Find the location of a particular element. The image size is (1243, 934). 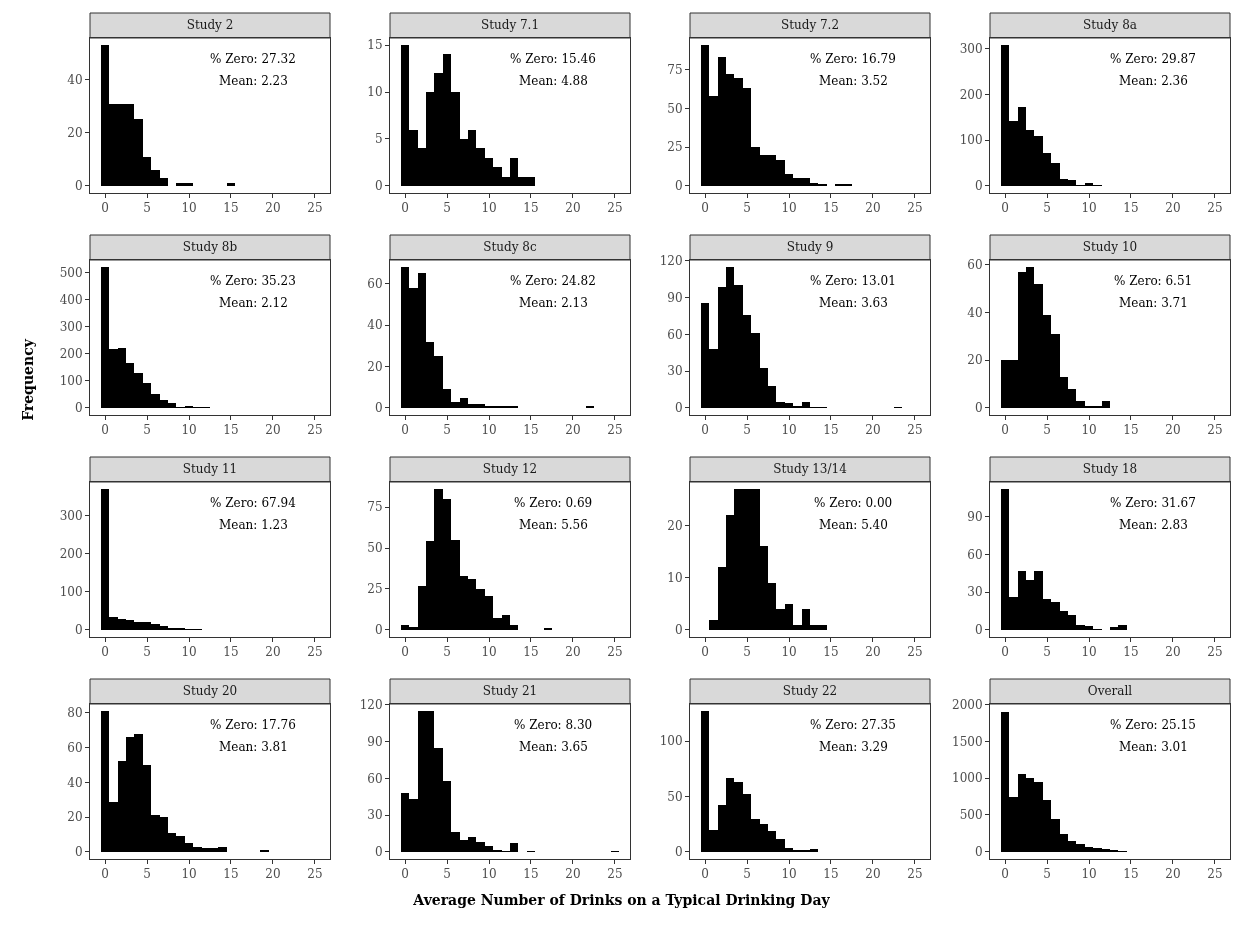

annotation: % Zero: 15.46 is located at coordinates (553, 59).